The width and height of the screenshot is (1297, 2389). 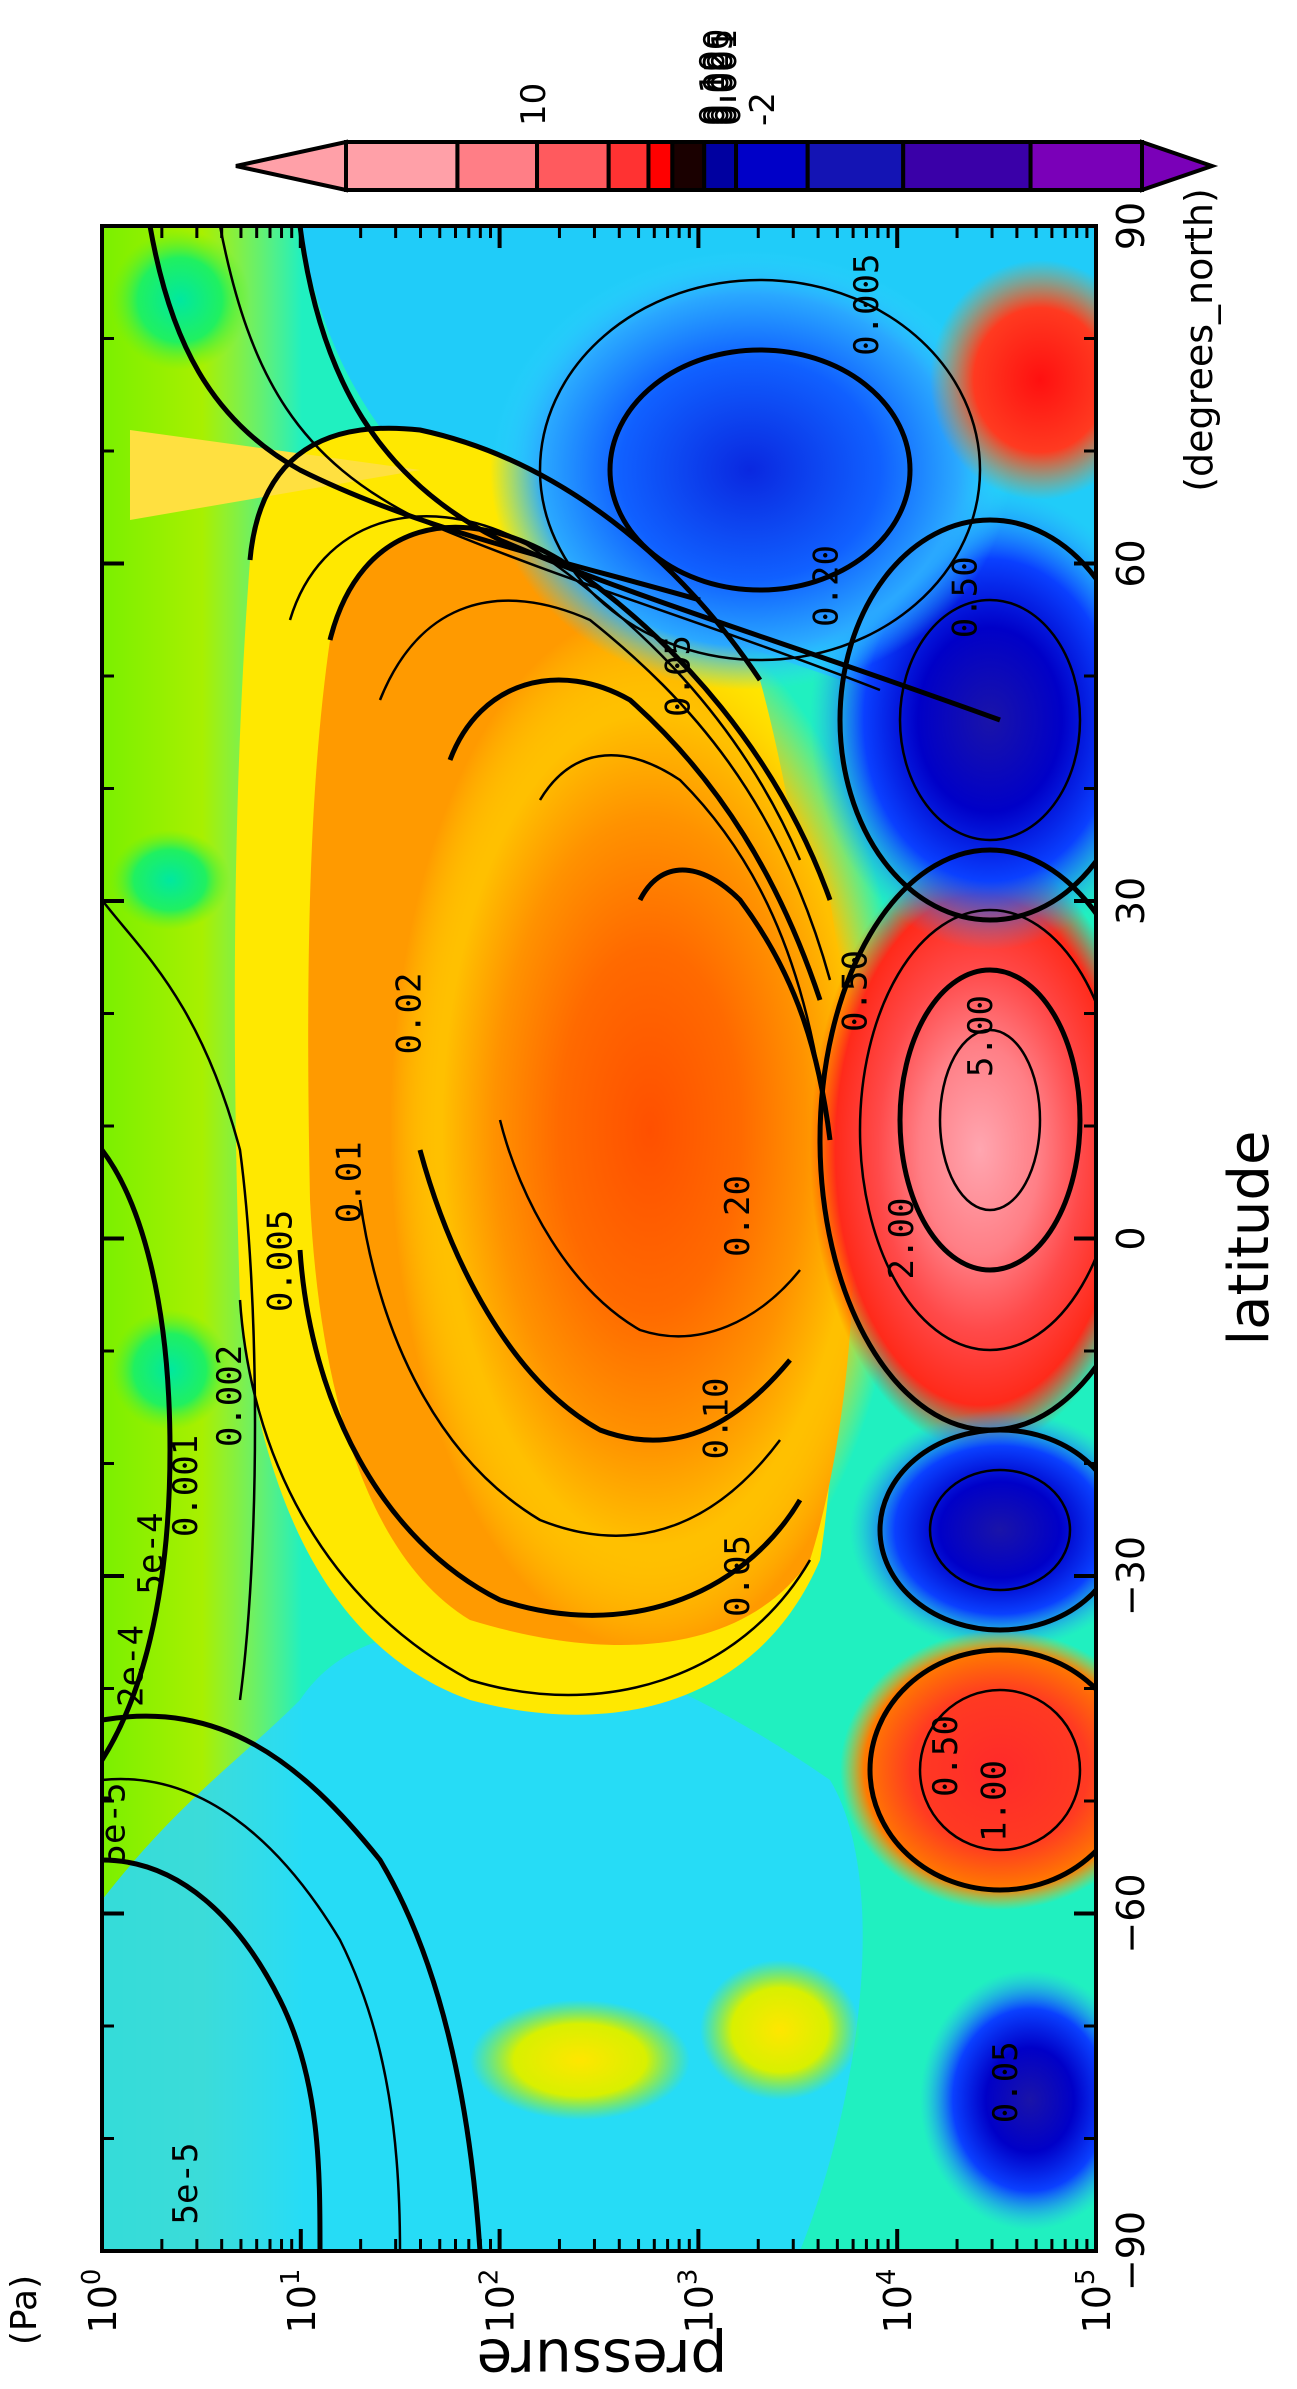 What do you see at coordinates (499, 2301) in the screenshot?
I see `y-tick-label: 102` at bounding box center [499, 2301].